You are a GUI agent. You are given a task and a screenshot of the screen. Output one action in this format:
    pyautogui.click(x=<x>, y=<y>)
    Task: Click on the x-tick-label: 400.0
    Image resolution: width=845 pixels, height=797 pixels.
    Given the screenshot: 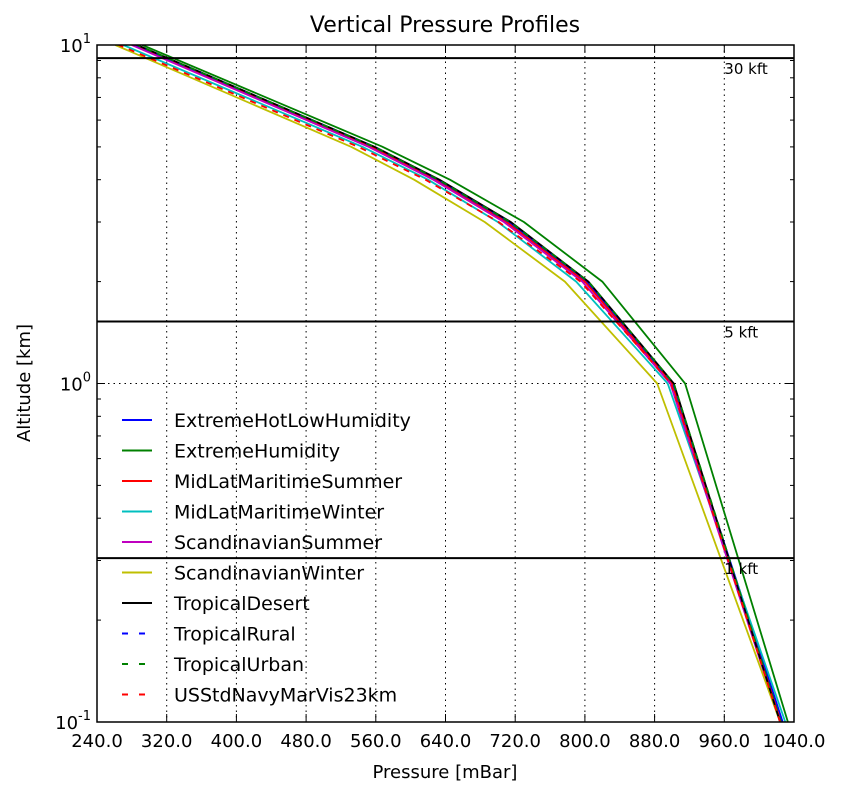 What is the action you would take?
    pyautogui.click(x=237, y=741)
    